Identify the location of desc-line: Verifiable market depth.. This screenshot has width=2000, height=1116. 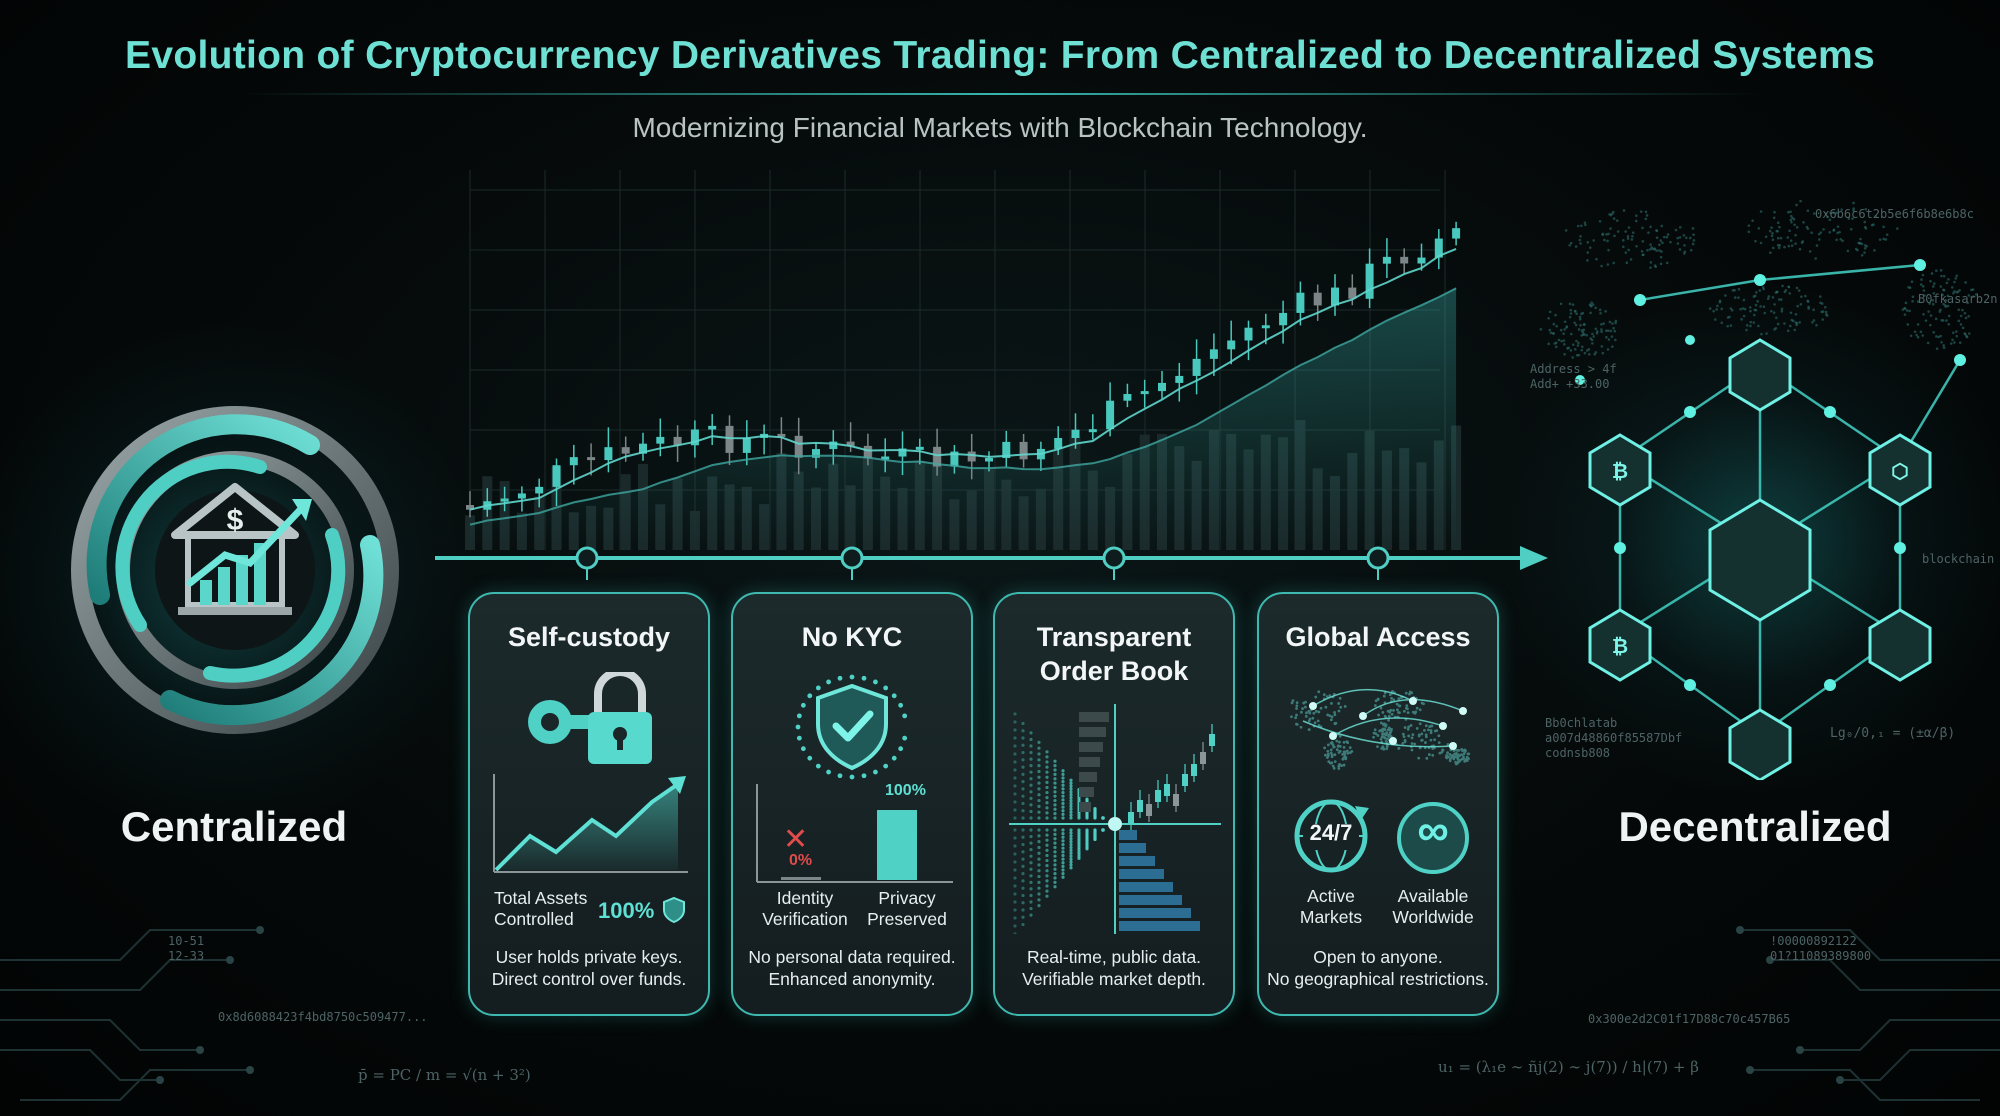
(1114, 979).